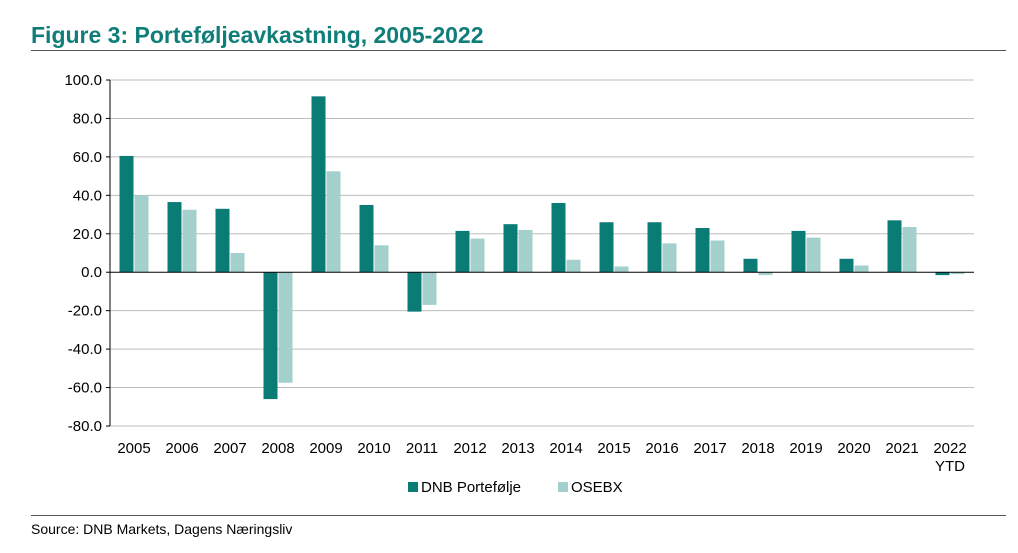  What do you see at coordinates (518, 50) in the screenshot?
I see `top-rule` at bounding box center [518, 50].